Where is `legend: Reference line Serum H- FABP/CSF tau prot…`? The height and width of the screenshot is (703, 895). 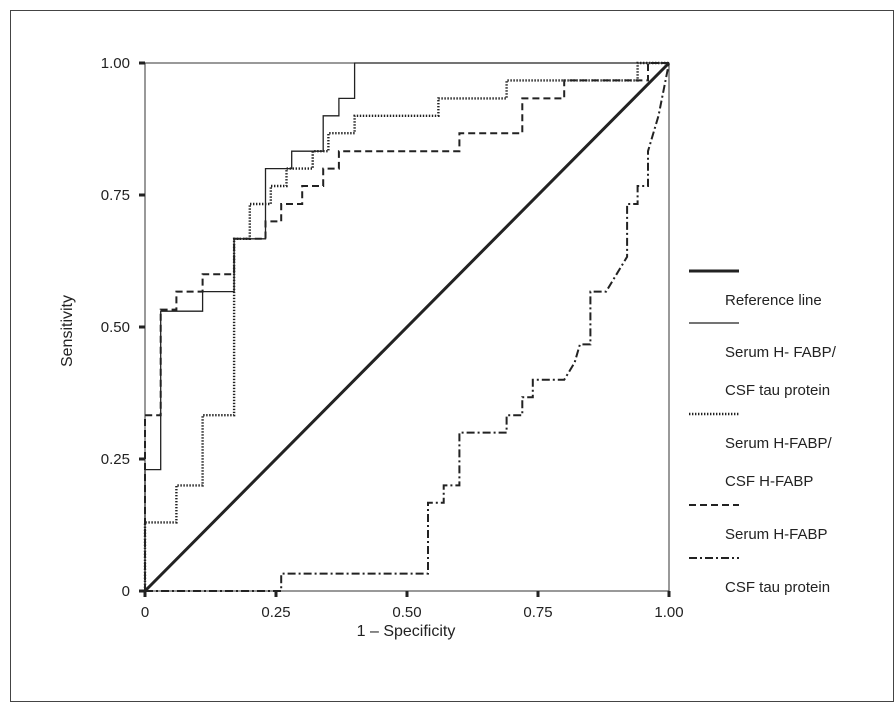 legend: Reference line Serum H- FABP/CSF tau prot… is located at coordinates (763, 432).